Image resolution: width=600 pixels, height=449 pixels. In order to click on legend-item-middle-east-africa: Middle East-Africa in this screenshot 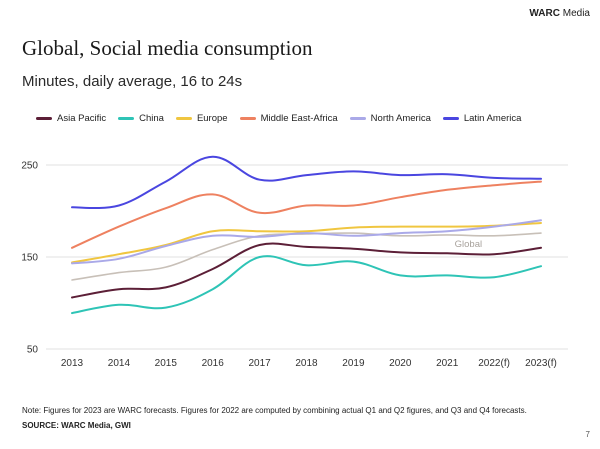, I will do `click(288, 118)`.